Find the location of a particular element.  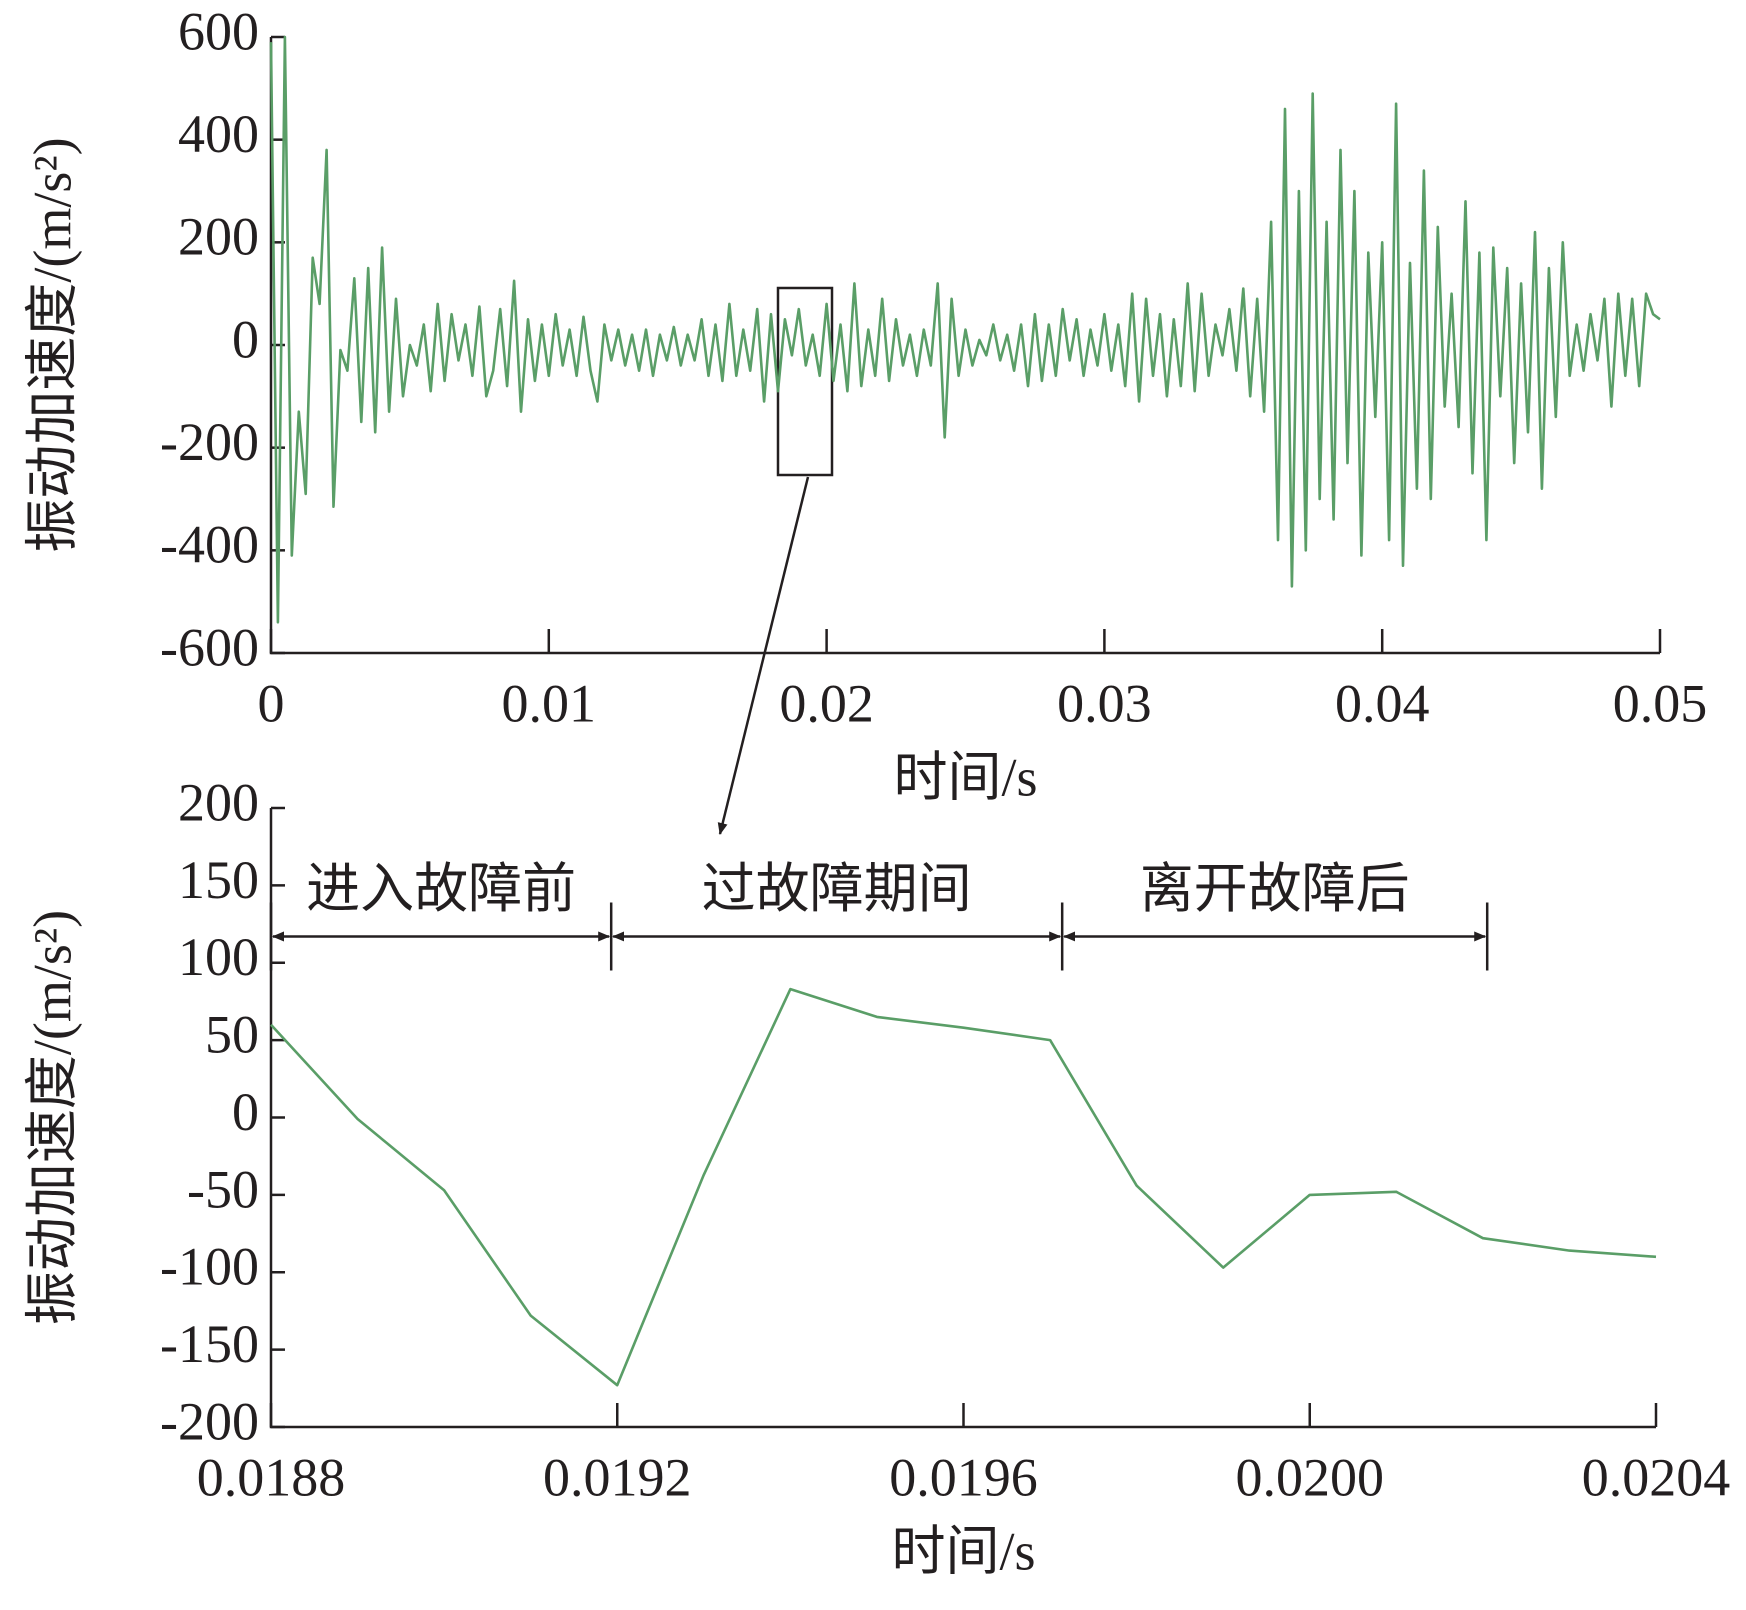

y-tick-label: 100 is located at coordinates (218, 957).